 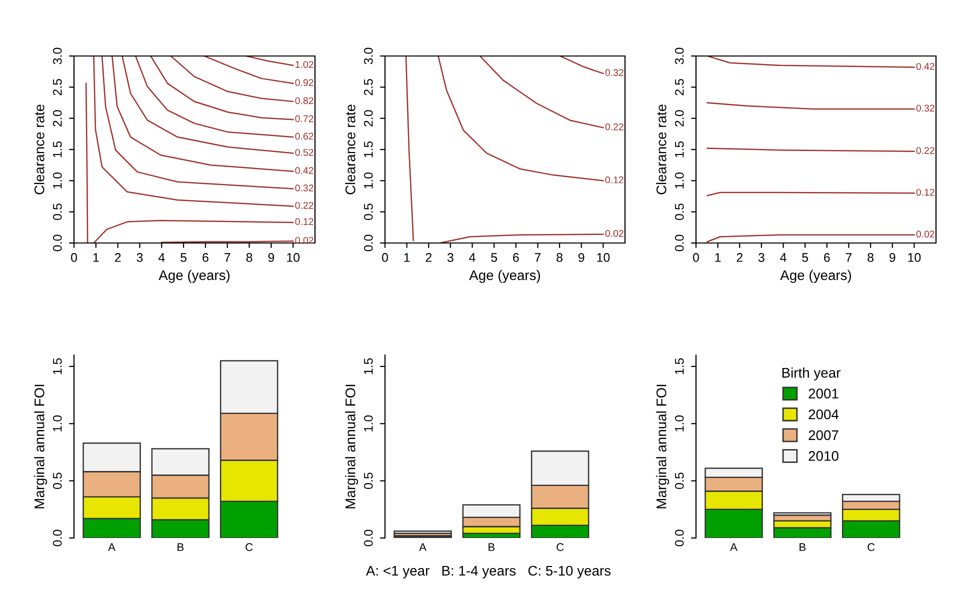 I want to click on series-label: 0.82, so click(x=304, y=100).